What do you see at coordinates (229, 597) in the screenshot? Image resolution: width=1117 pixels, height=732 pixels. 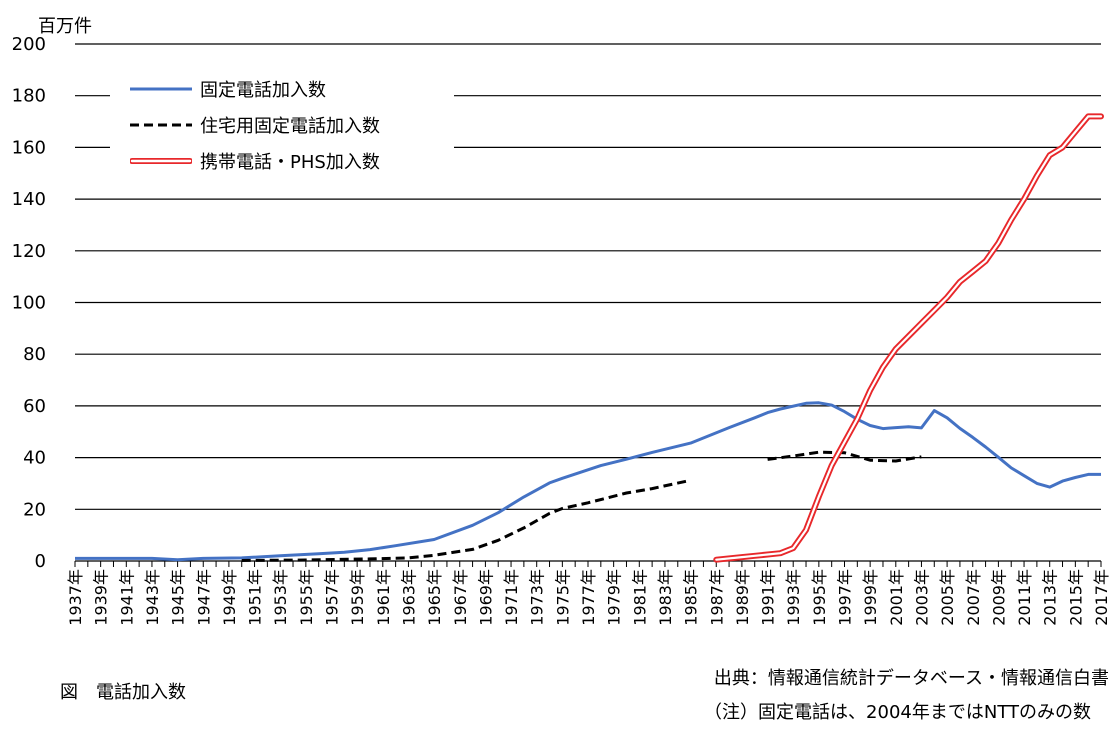 I see `x-tick-label: 1949年` at bounding box center [229, 597].